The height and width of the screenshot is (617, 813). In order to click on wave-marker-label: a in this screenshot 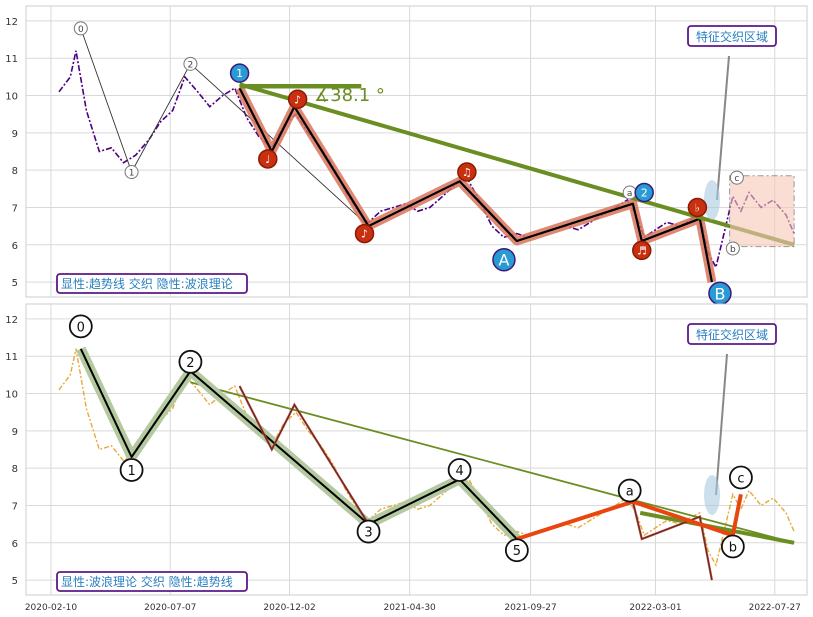, I will do `click(630, 492)`.